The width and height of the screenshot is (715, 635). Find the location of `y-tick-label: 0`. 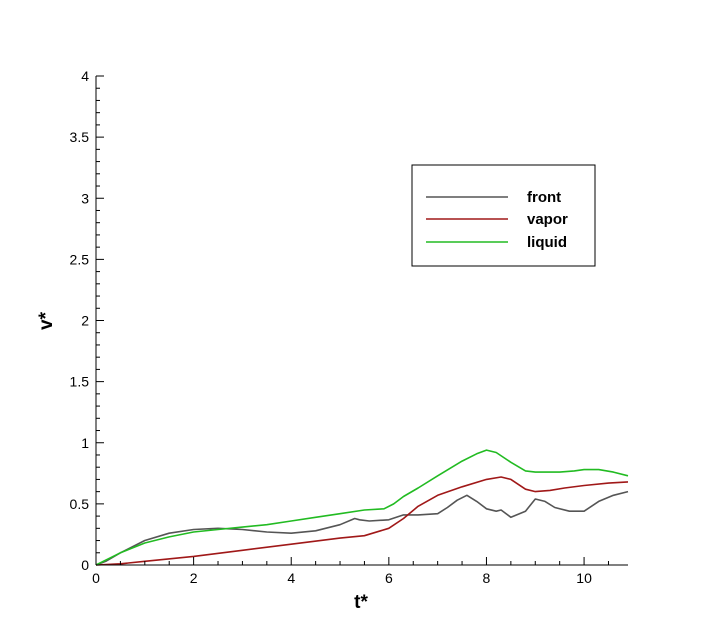

y-tick-label: 0 is located at coordinates (85, 565).